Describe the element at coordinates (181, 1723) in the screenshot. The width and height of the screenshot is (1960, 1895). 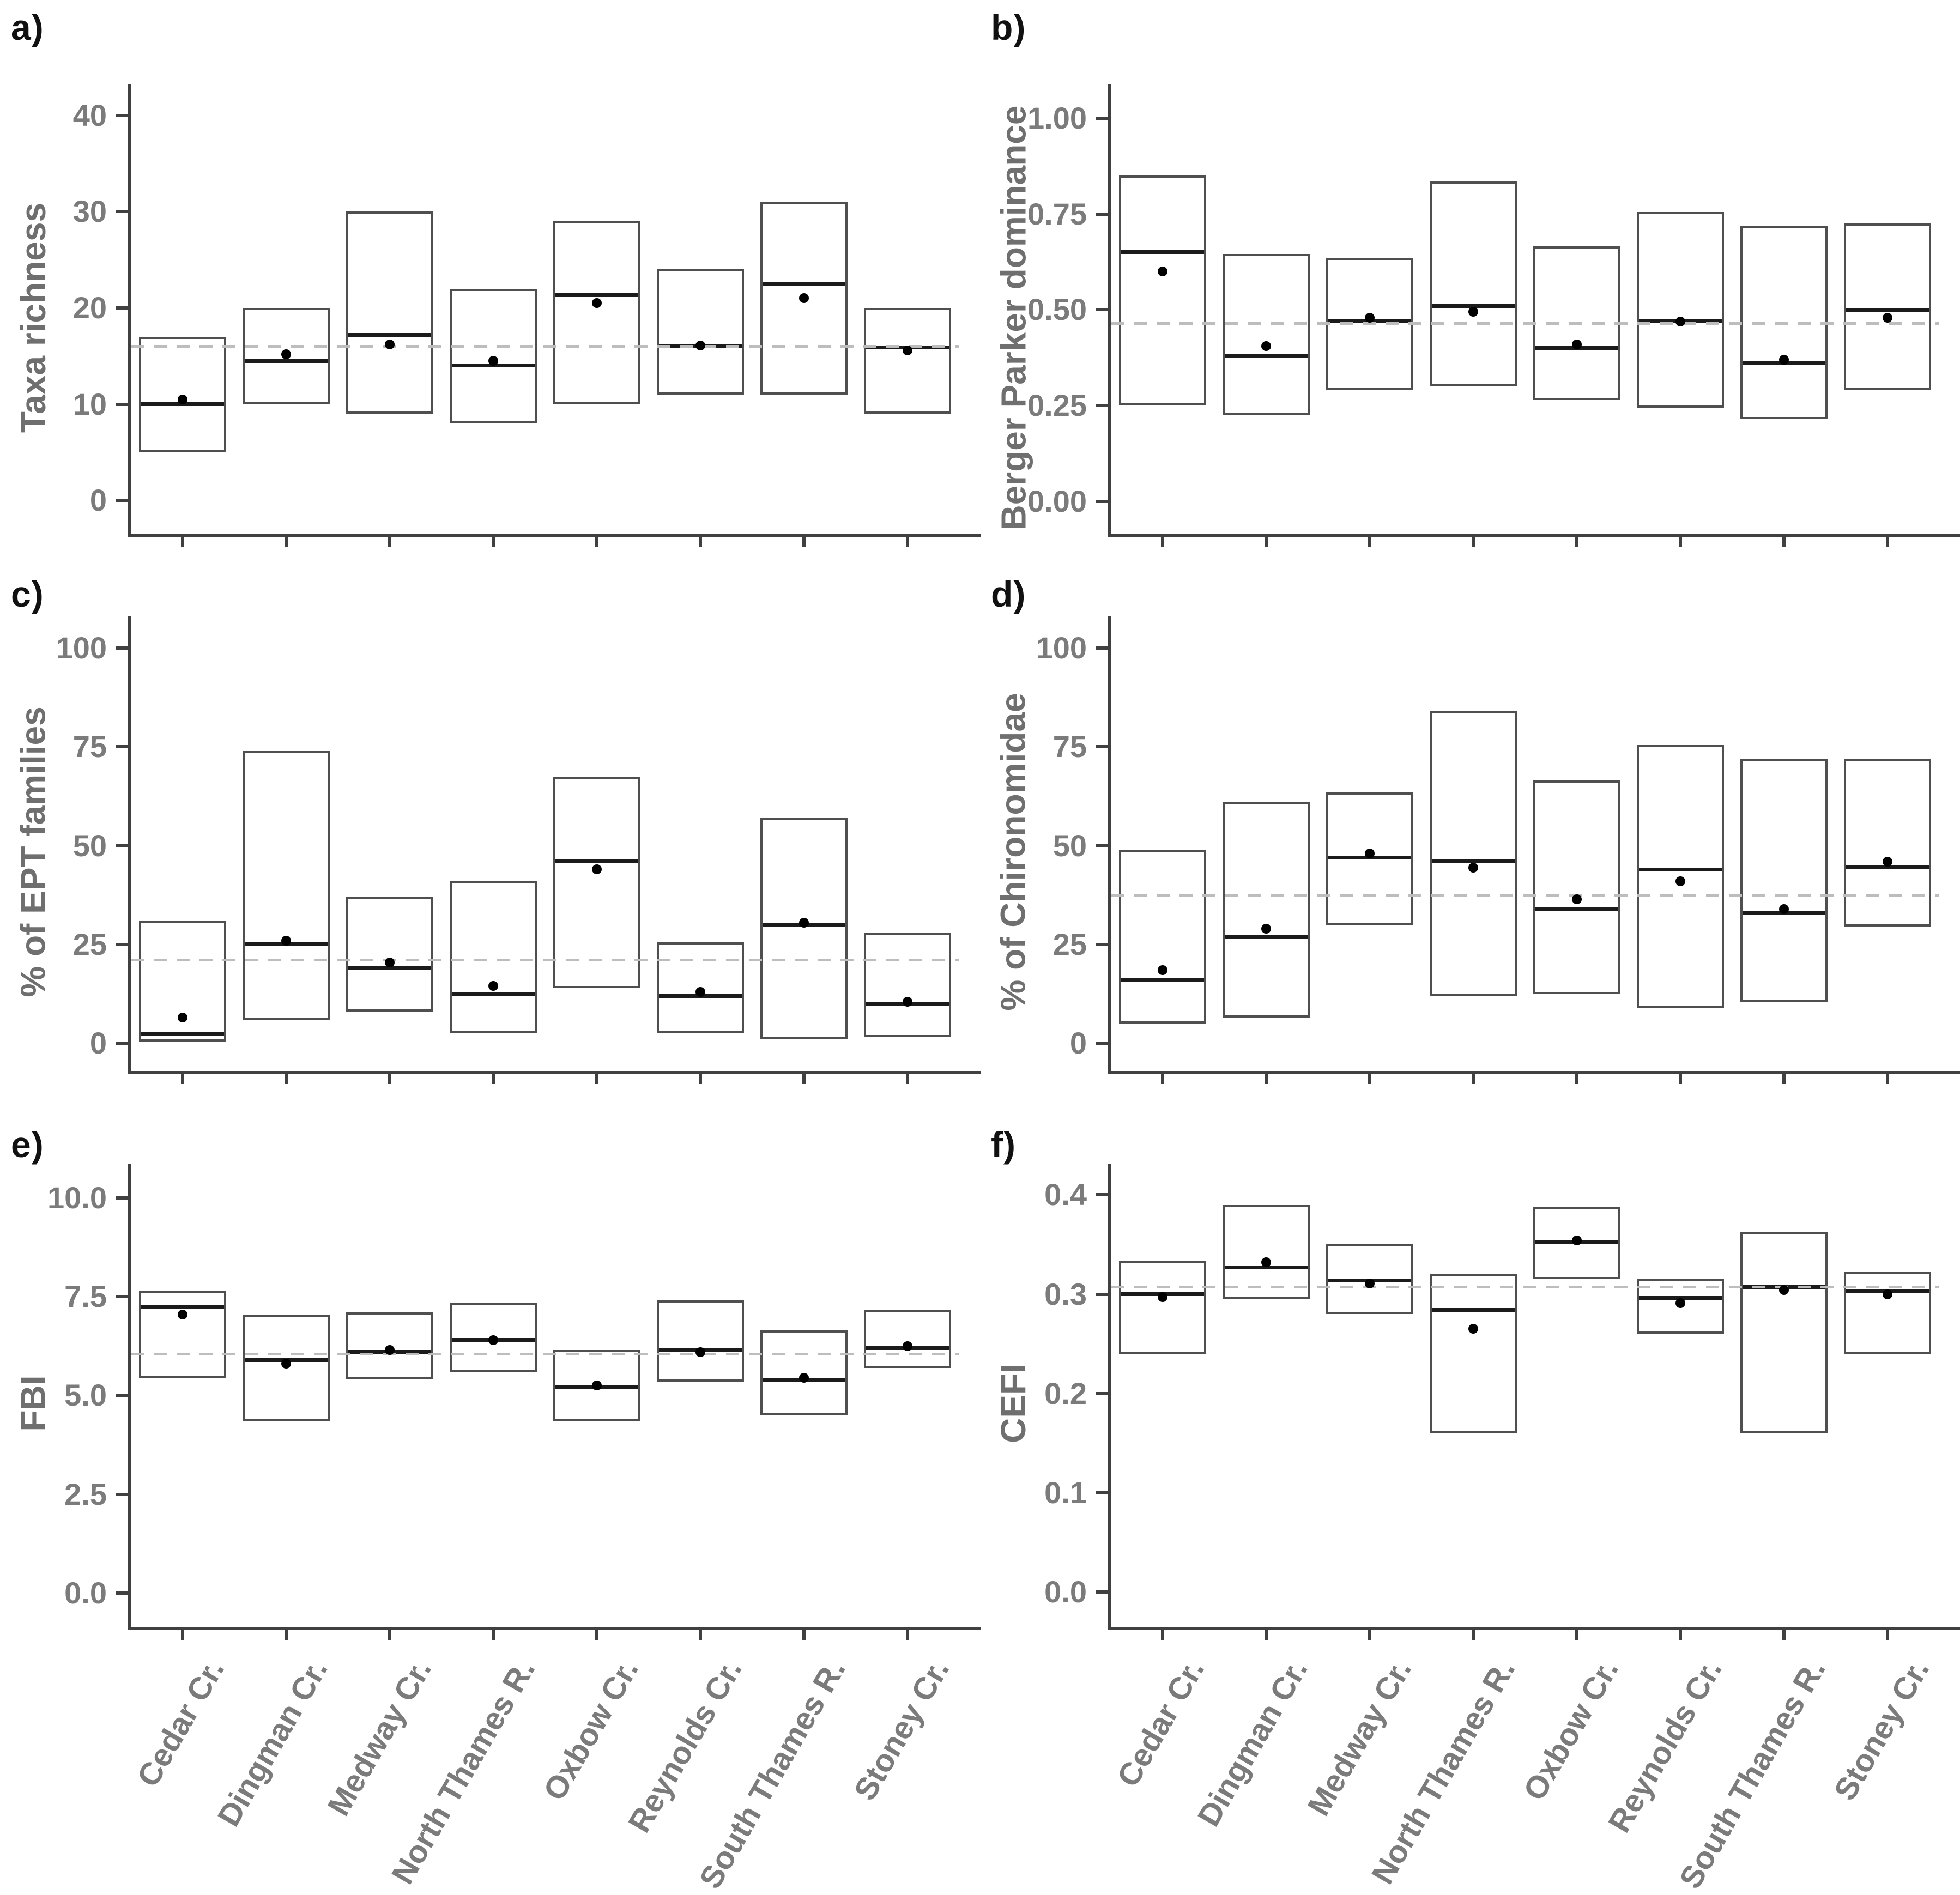
I see `x-axis-label-cedar-cr-: Cedar Cr.` at that location.